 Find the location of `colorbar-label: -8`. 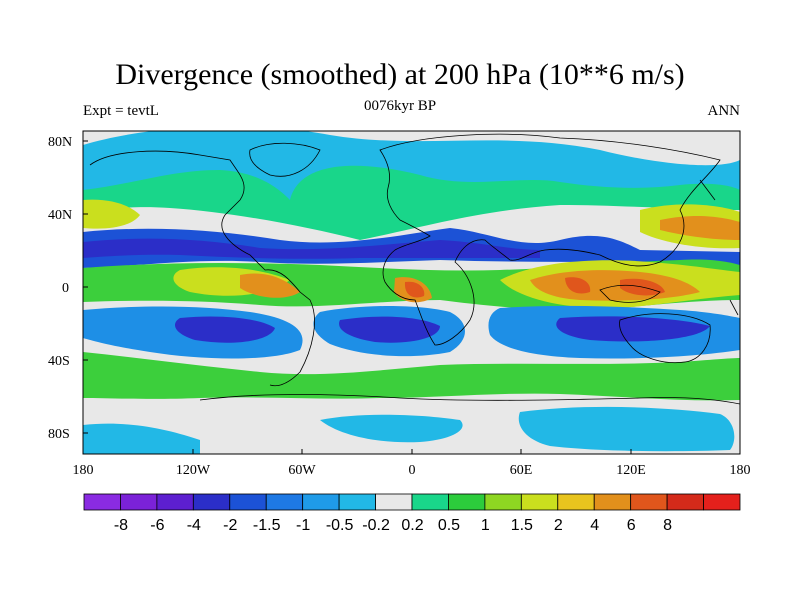

colorbar-label: -8 is located at coordinates (121, 525).